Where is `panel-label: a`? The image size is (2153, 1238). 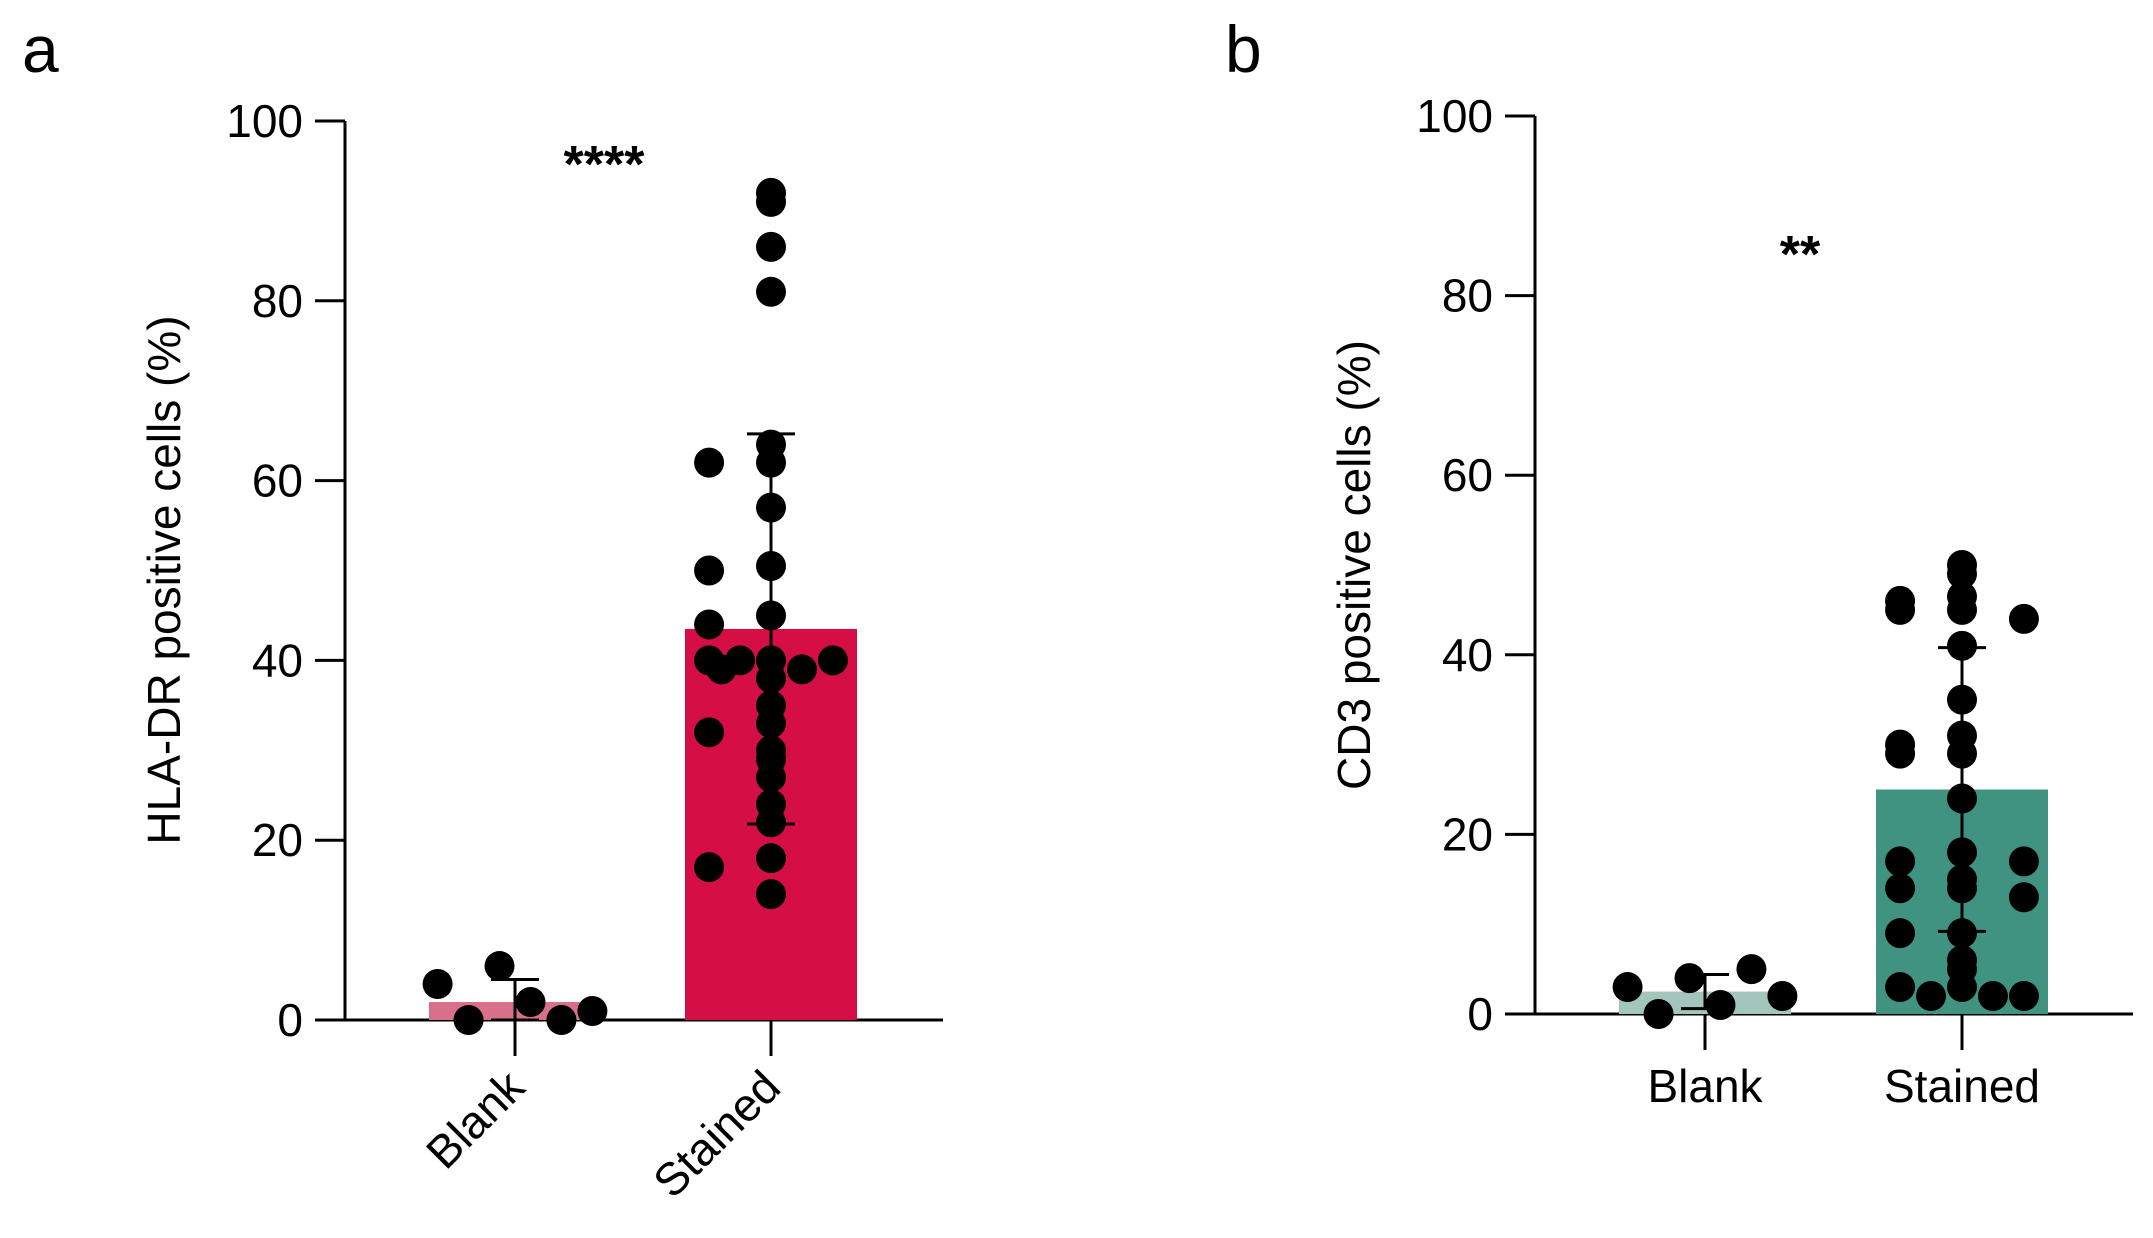
panel-label: a is located at coordinates (40, 49).